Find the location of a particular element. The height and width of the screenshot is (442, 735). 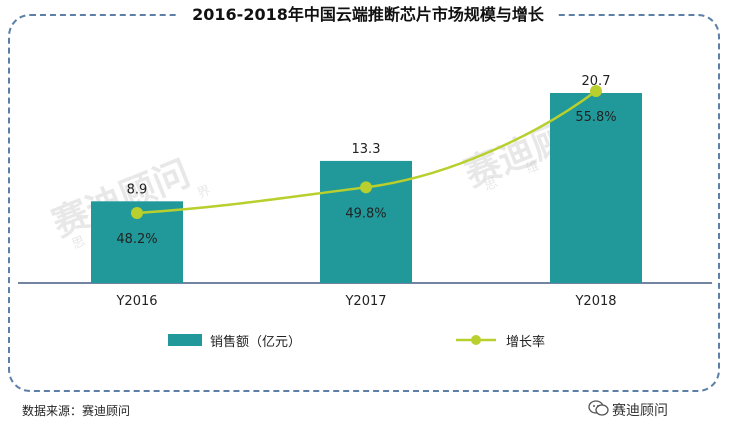

title-background is located at coordinates (368, 15).